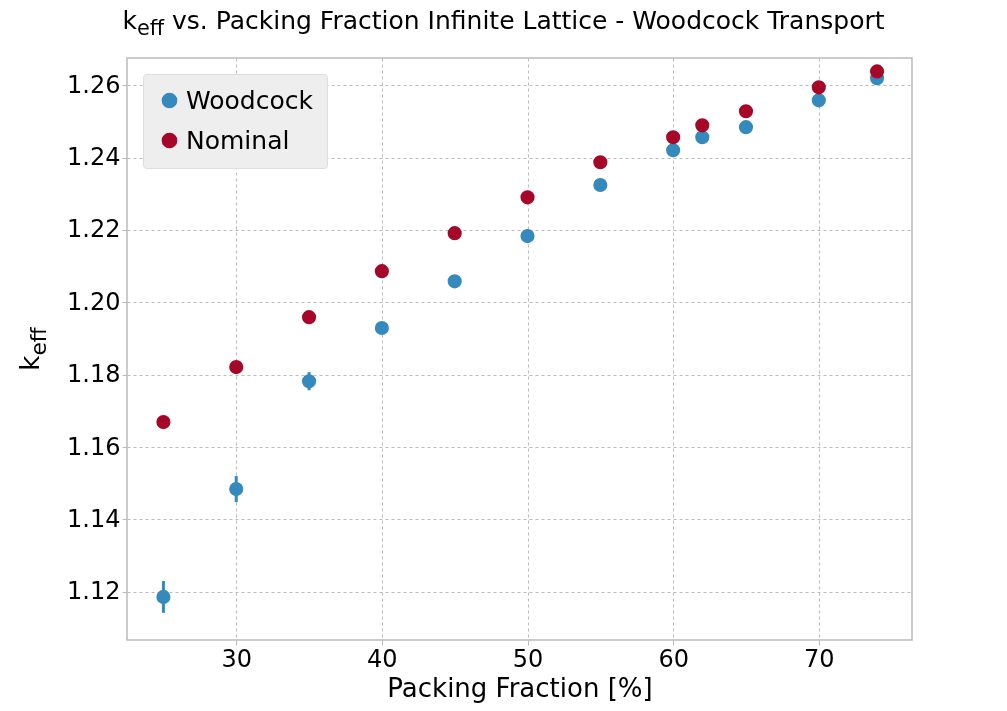 This screenshot has width=1007, height=711. I want to click on x-tick-label: 70, so click(819, 658).